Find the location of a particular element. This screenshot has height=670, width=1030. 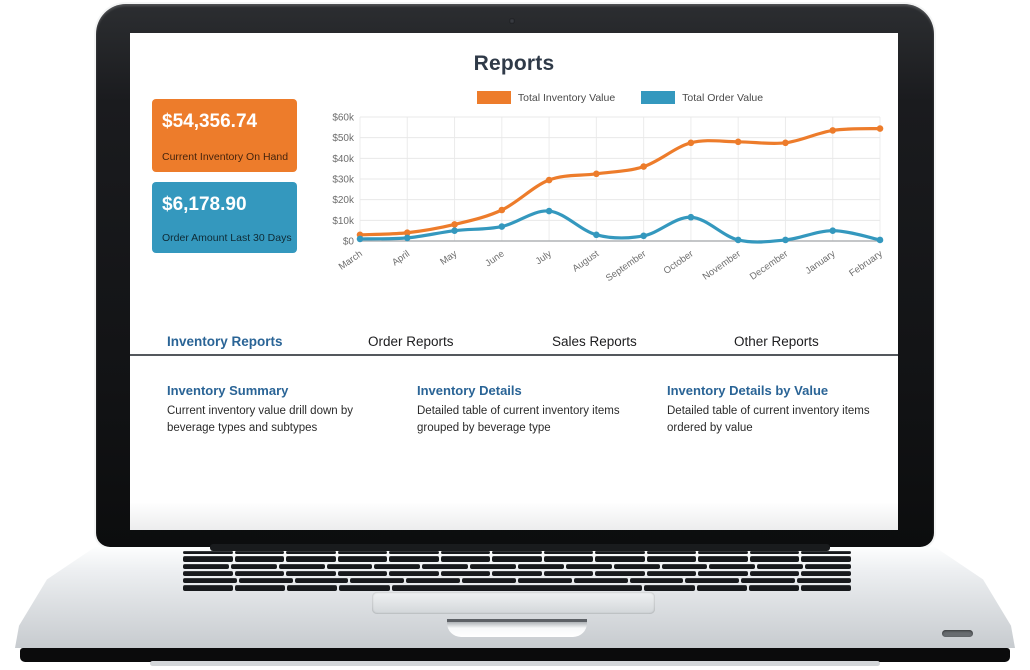

stat-label: Current Inventory On Hand is located at coordinates (225, 157).